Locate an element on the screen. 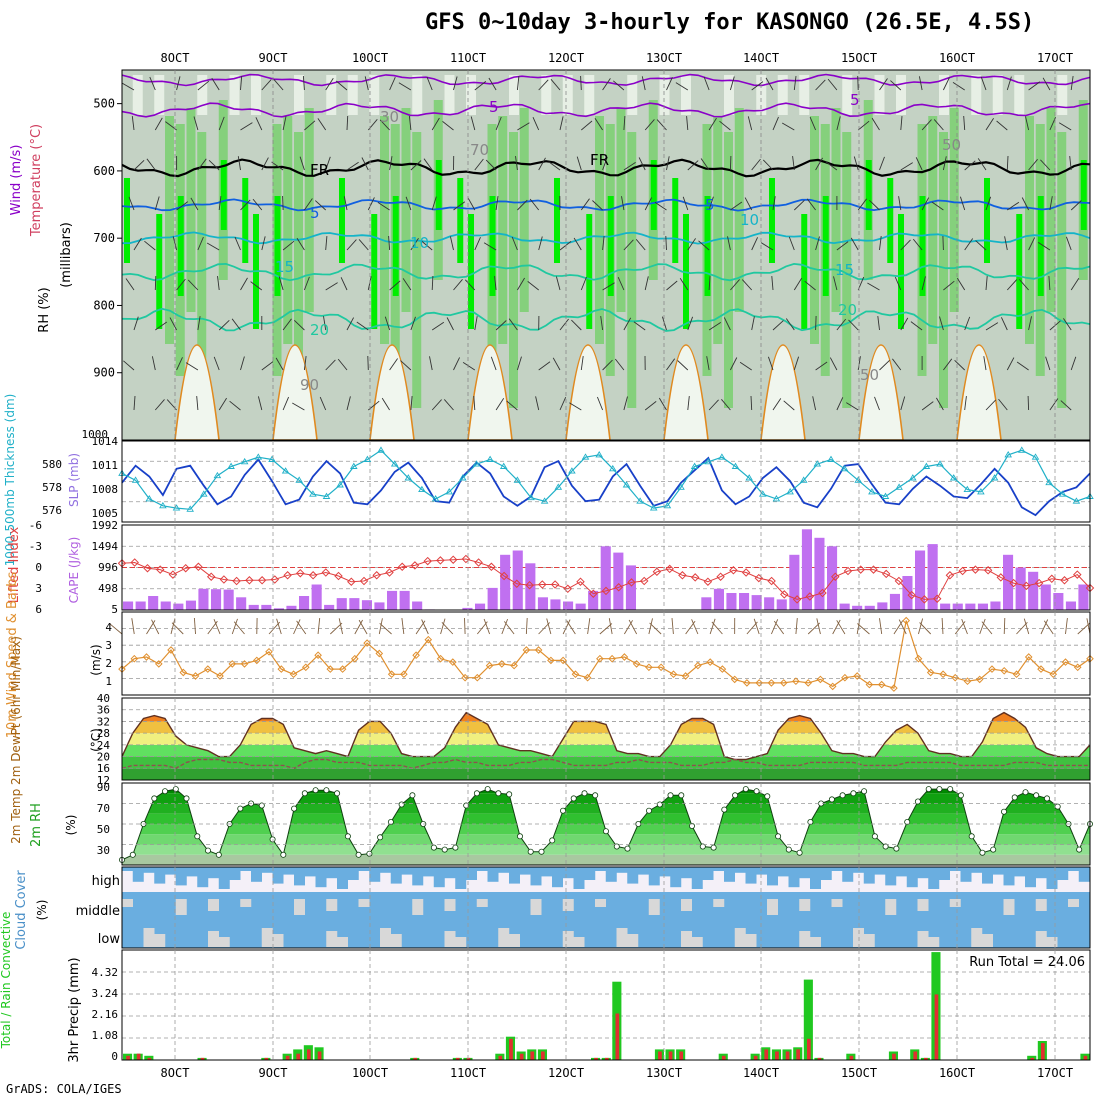 This screenshot has height=1100, width=1100. pressure-tick-label: 800 is located at coordinates (104, 305).